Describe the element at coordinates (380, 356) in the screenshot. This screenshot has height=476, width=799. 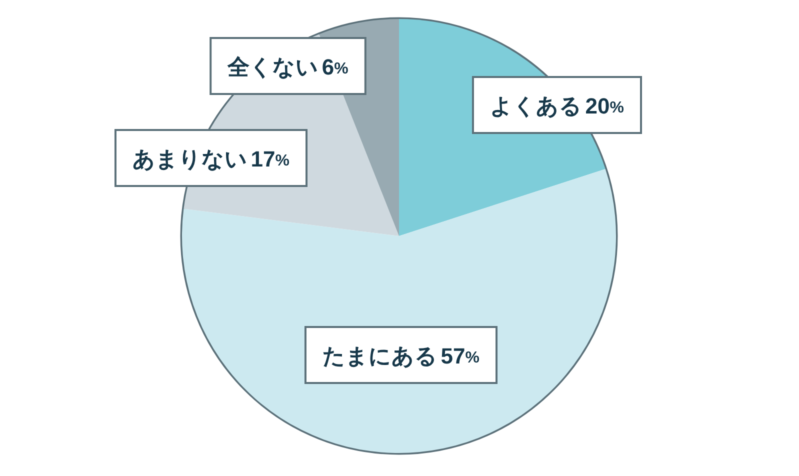
I see `slice-label: たまにある` at that location.